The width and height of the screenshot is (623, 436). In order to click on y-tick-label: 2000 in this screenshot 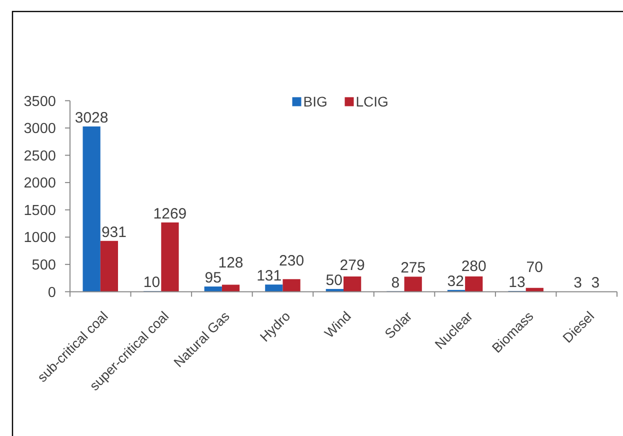, I will do `click(40, 184)`.